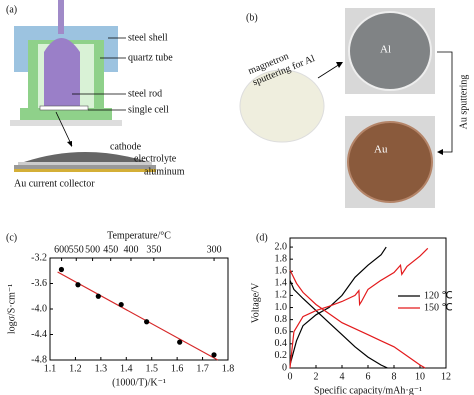 The height and width of the screenshot is (395, 474). Describe the element at coordinates (101, 368) in the screenshot. I see `x-tick-label: 1.3` at that location.